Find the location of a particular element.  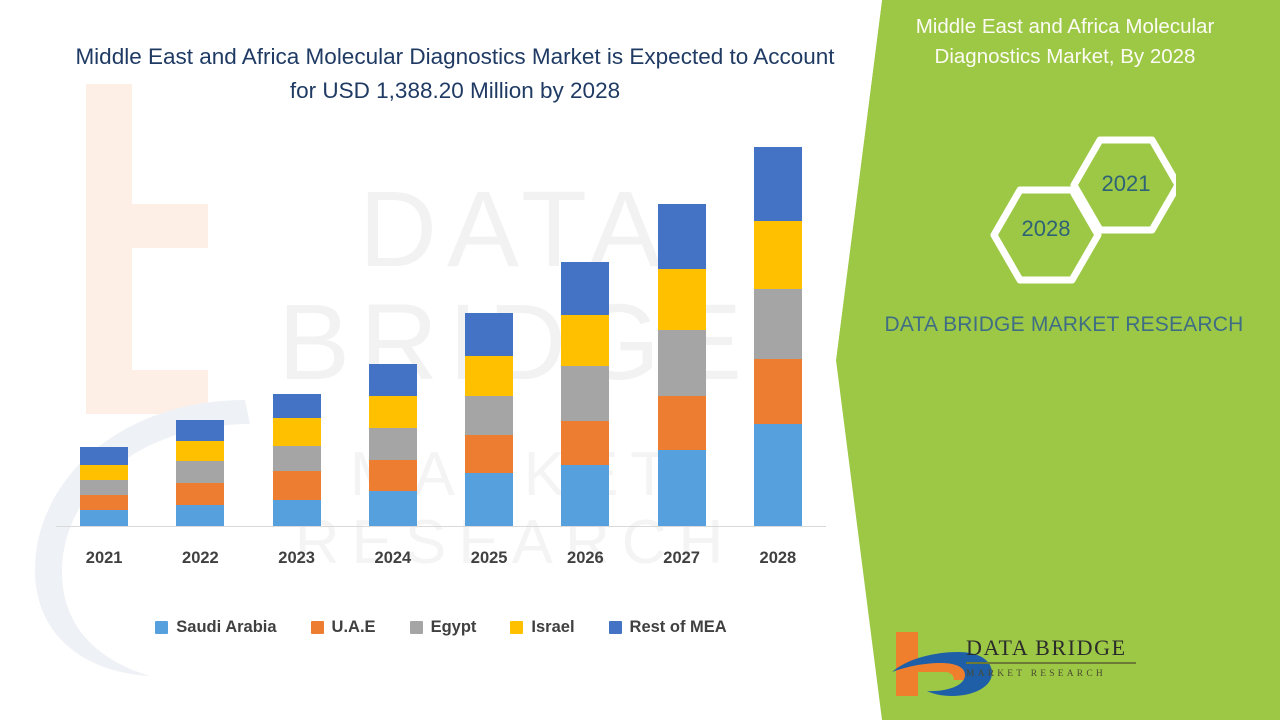

legend-item-saudi-arabia: Saudi Arabia is located at coordinates (216, 627).